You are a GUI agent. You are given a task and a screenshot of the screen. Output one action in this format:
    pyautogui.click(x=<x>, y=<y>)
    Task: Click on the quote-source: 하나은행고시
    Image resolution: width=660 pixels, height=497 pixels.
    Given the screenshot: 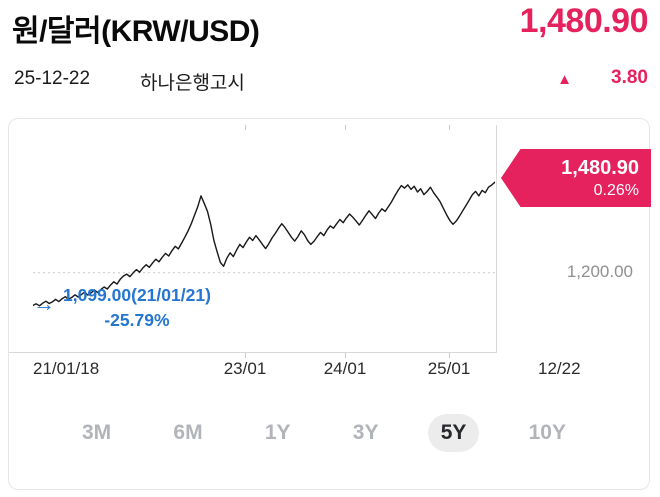 What is the action you would take?
    pyautogui.click(x=192, y=83)
    